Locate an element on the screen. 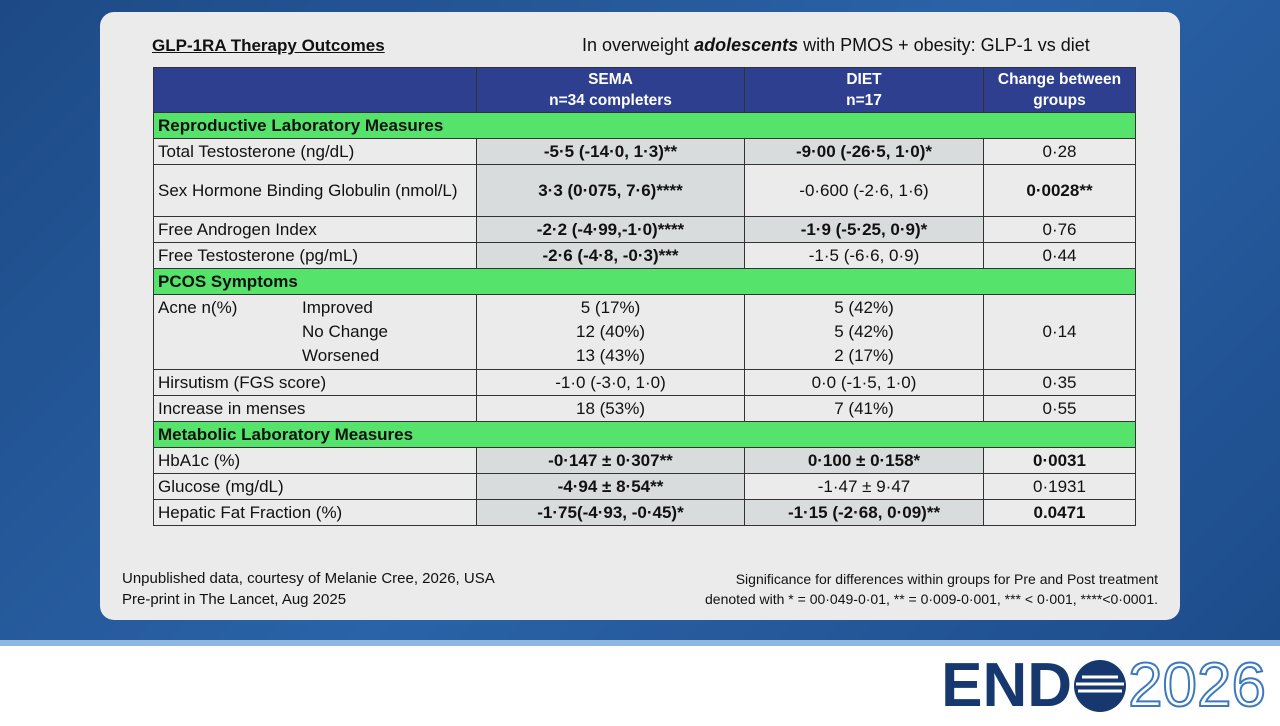 This screenshot has width=1280, height=726. header-cell: Change between groups is located at coordinates (1059, 90).